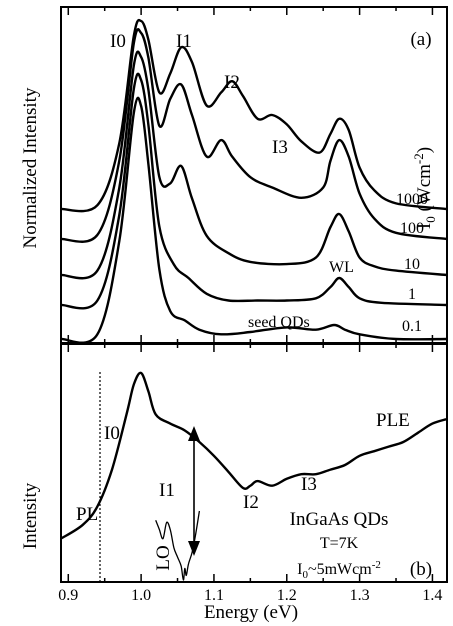  Describe the element at coordinates (420, 39) in the screenshot. I see `panel-a-label: (a)` at that location.